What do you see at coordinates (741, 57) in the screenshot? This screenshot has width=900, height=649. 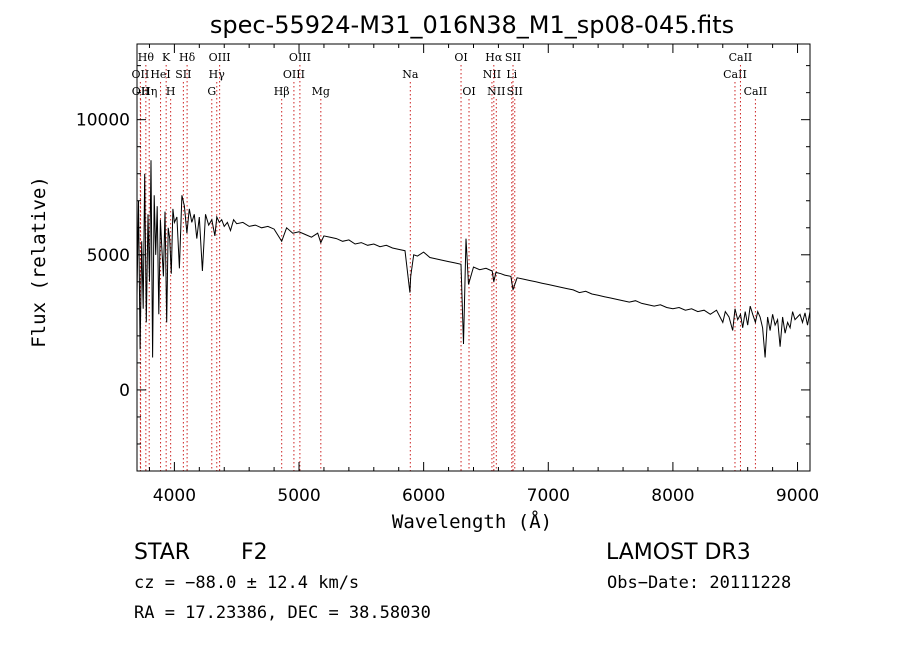 I see `line-marker-label-26: CaII` at bounding box center [741, 57].